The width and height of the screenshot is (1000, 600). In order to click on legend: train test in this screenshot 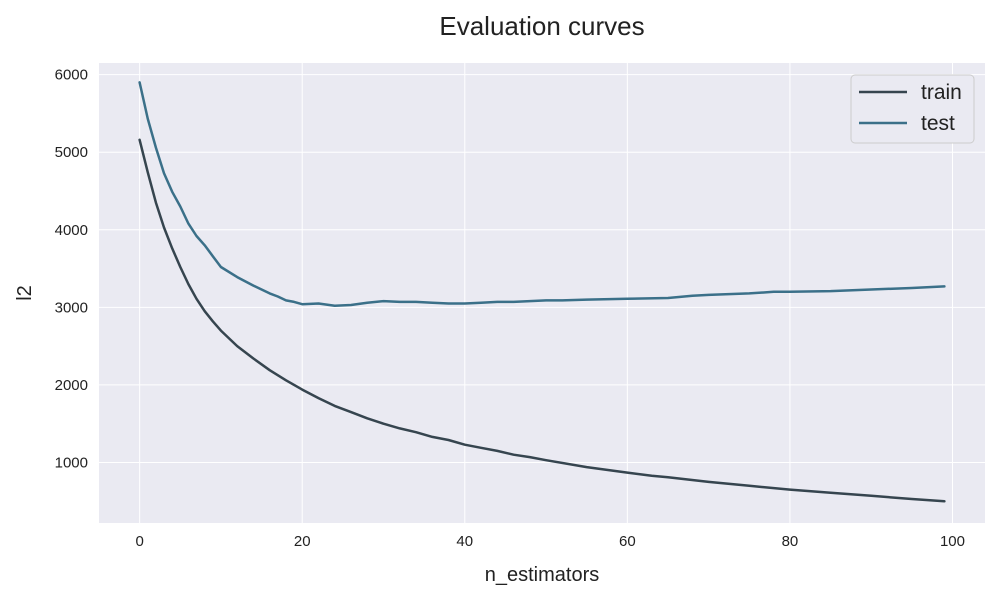, I will do `click(912, 109)`.